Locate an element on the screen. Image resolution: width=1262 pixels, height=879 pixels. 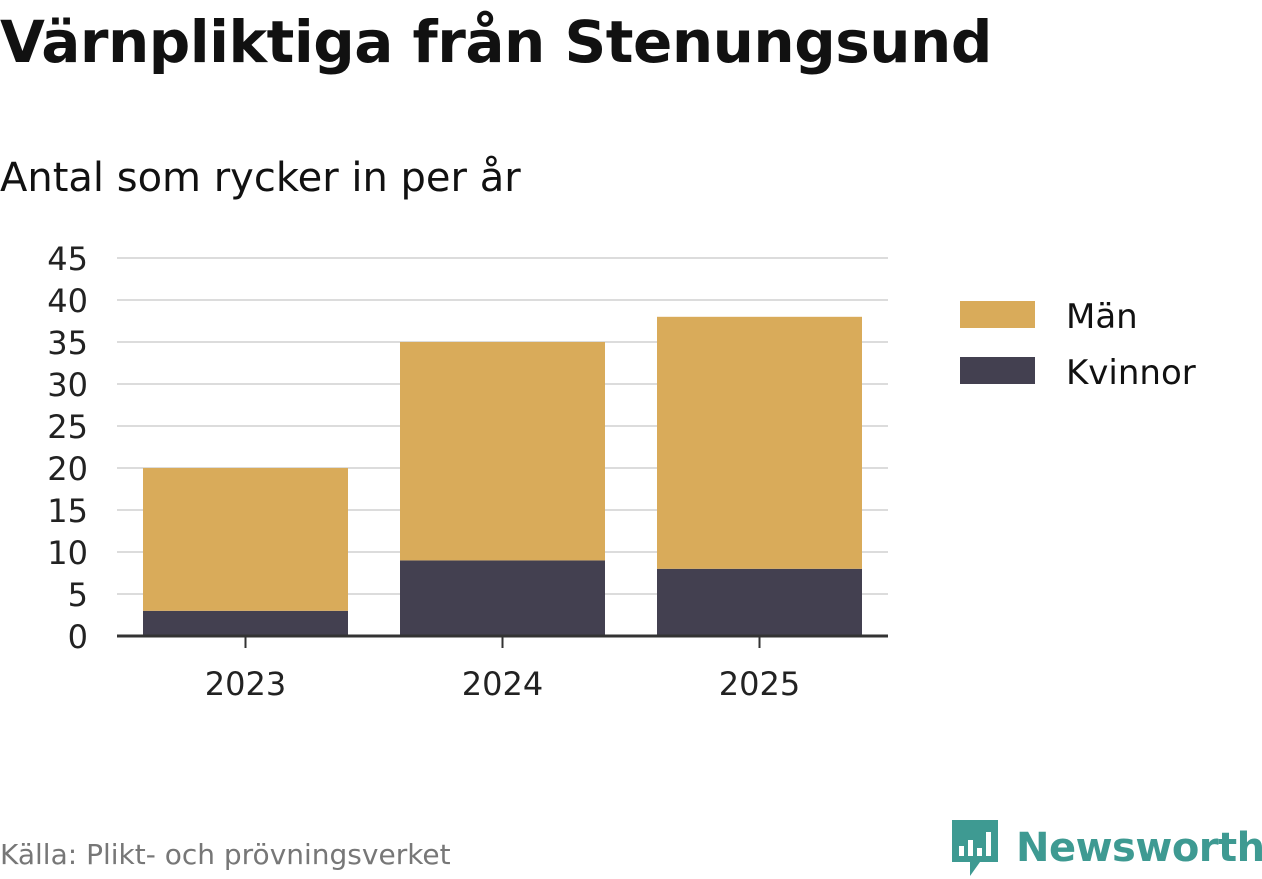
y-tick-label: 40 is located at coordinates (67, 301).